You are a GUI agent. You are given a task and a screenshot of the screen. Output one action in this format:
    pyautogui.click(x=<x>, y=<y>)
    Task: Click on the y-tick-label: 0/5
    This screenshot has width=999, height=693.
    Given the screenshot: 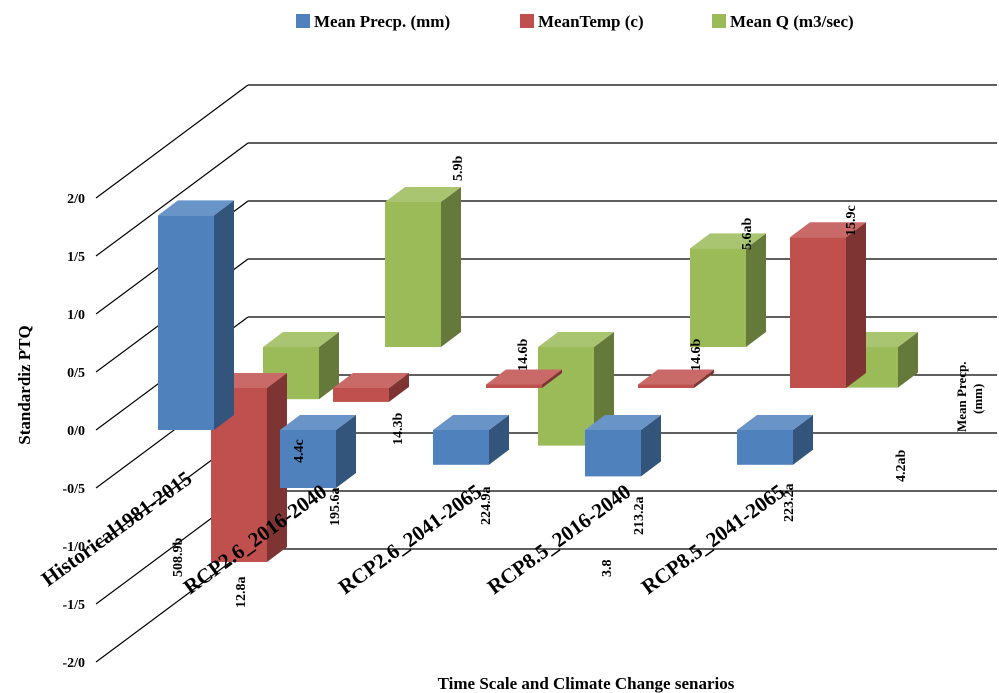 What is the action you would take?
    pyautogui.click(x=76, y=373)
    